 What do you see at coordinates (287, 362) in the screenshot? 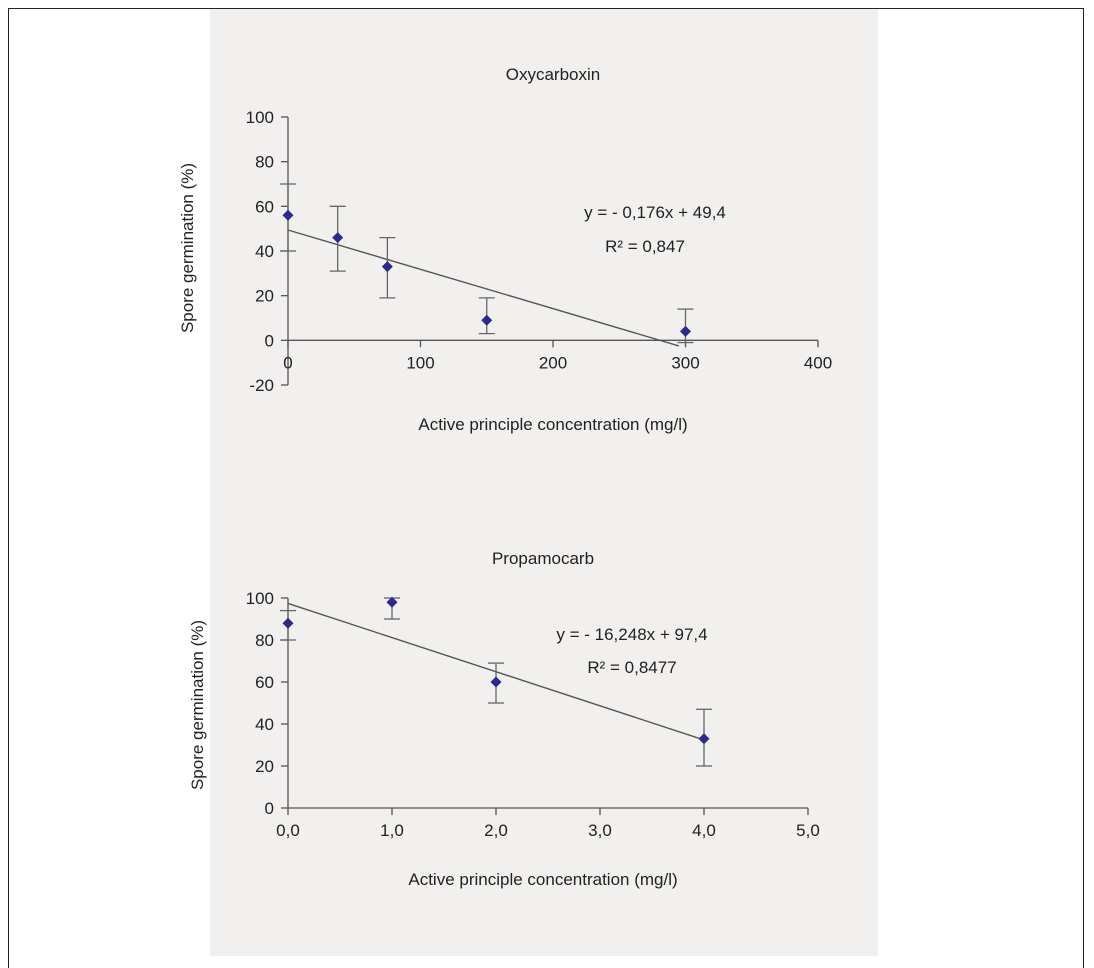
I see `x-tick-label: 0` at bounding box center [287, 362].